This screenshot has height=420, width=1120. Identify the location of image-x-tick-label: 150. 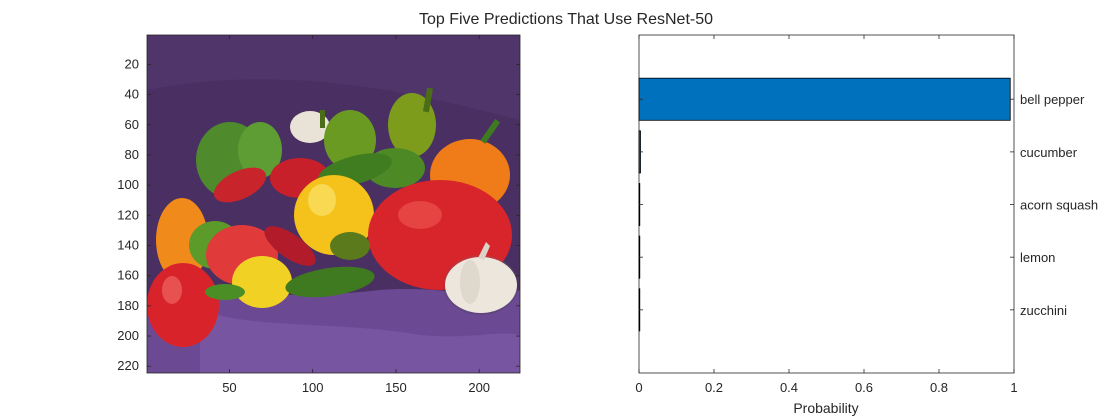
(396, 387).